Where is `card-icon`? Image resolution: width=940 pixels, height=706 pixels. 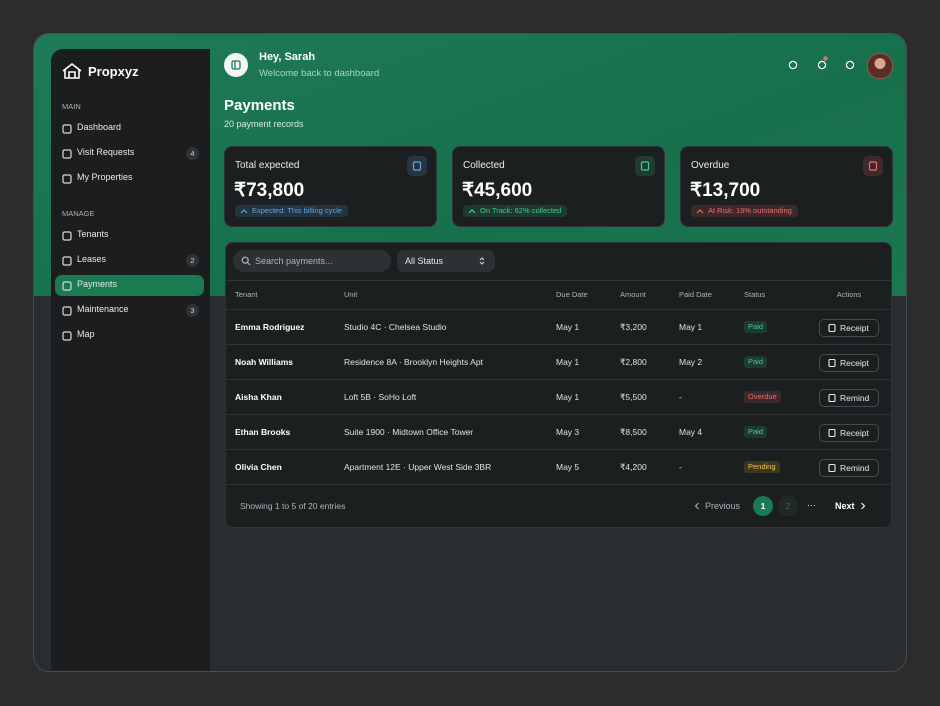
card-icon is located at coordinates (645, 166).